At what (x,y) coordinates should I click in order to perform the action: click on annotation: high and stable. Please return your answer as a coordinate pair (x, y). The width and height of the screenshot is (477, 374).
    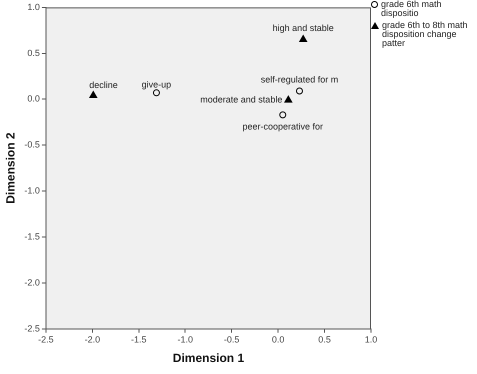
    Looking at the image, I should click on (303, 28).